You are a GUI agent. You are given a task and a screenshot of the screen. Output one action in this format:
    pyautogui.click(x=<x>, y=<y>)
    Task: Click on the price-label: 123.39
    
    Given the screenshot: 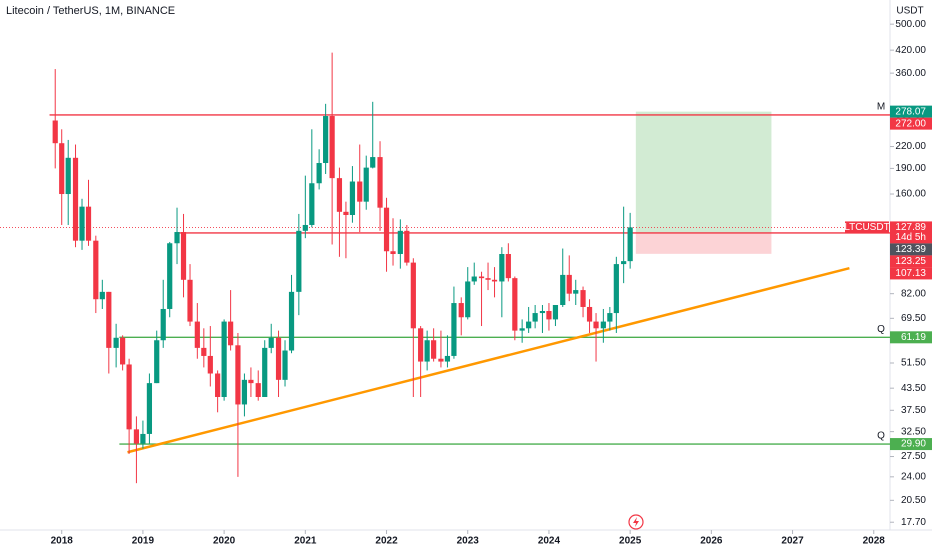 What is the action you would take?
    pyautogui.click(x=910, y=249)
    